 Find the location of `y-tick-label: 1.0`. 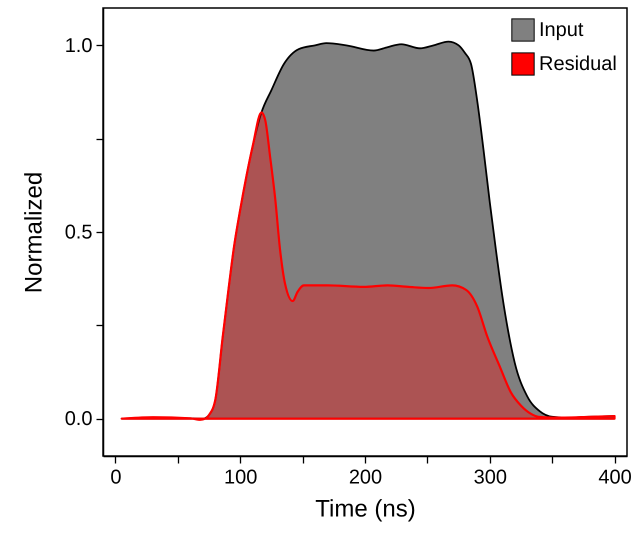

y-tick-label: 1.0 is located at coordinates (78, 45).